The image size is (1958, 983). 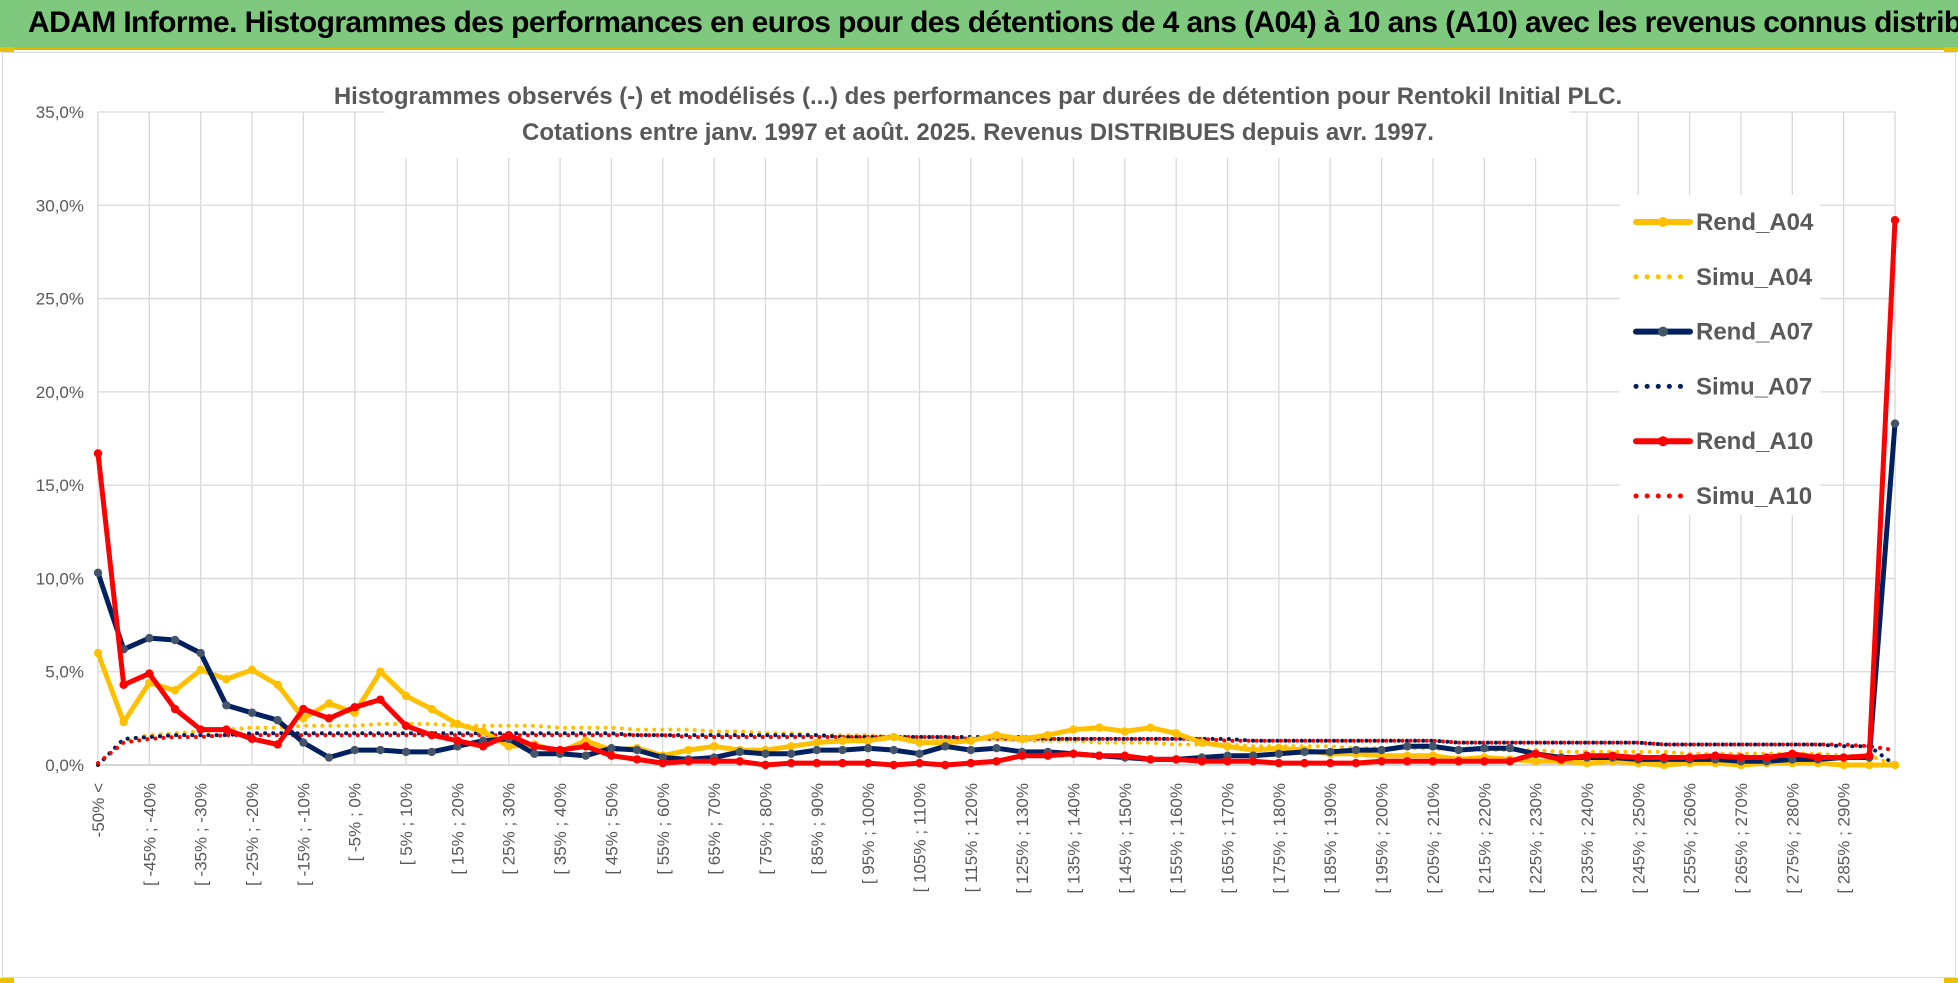 What do you see at coordinates (1330, 838) in the screenshot?
I see `x-tick-label: [ 185% ; 190%` at bounding box center [1330, 838].